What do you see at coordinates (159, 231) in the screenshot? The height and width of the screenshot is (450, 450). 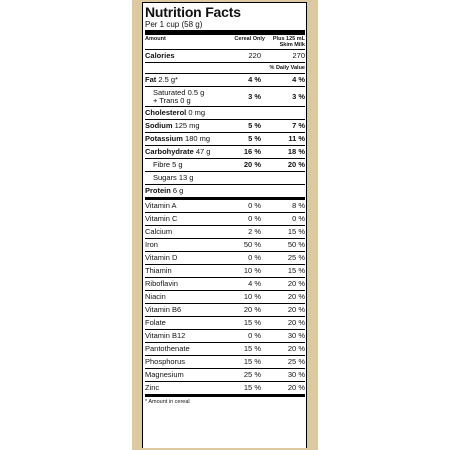 I see `vitamin-name: Calcium` at bounding box center [159, 231].